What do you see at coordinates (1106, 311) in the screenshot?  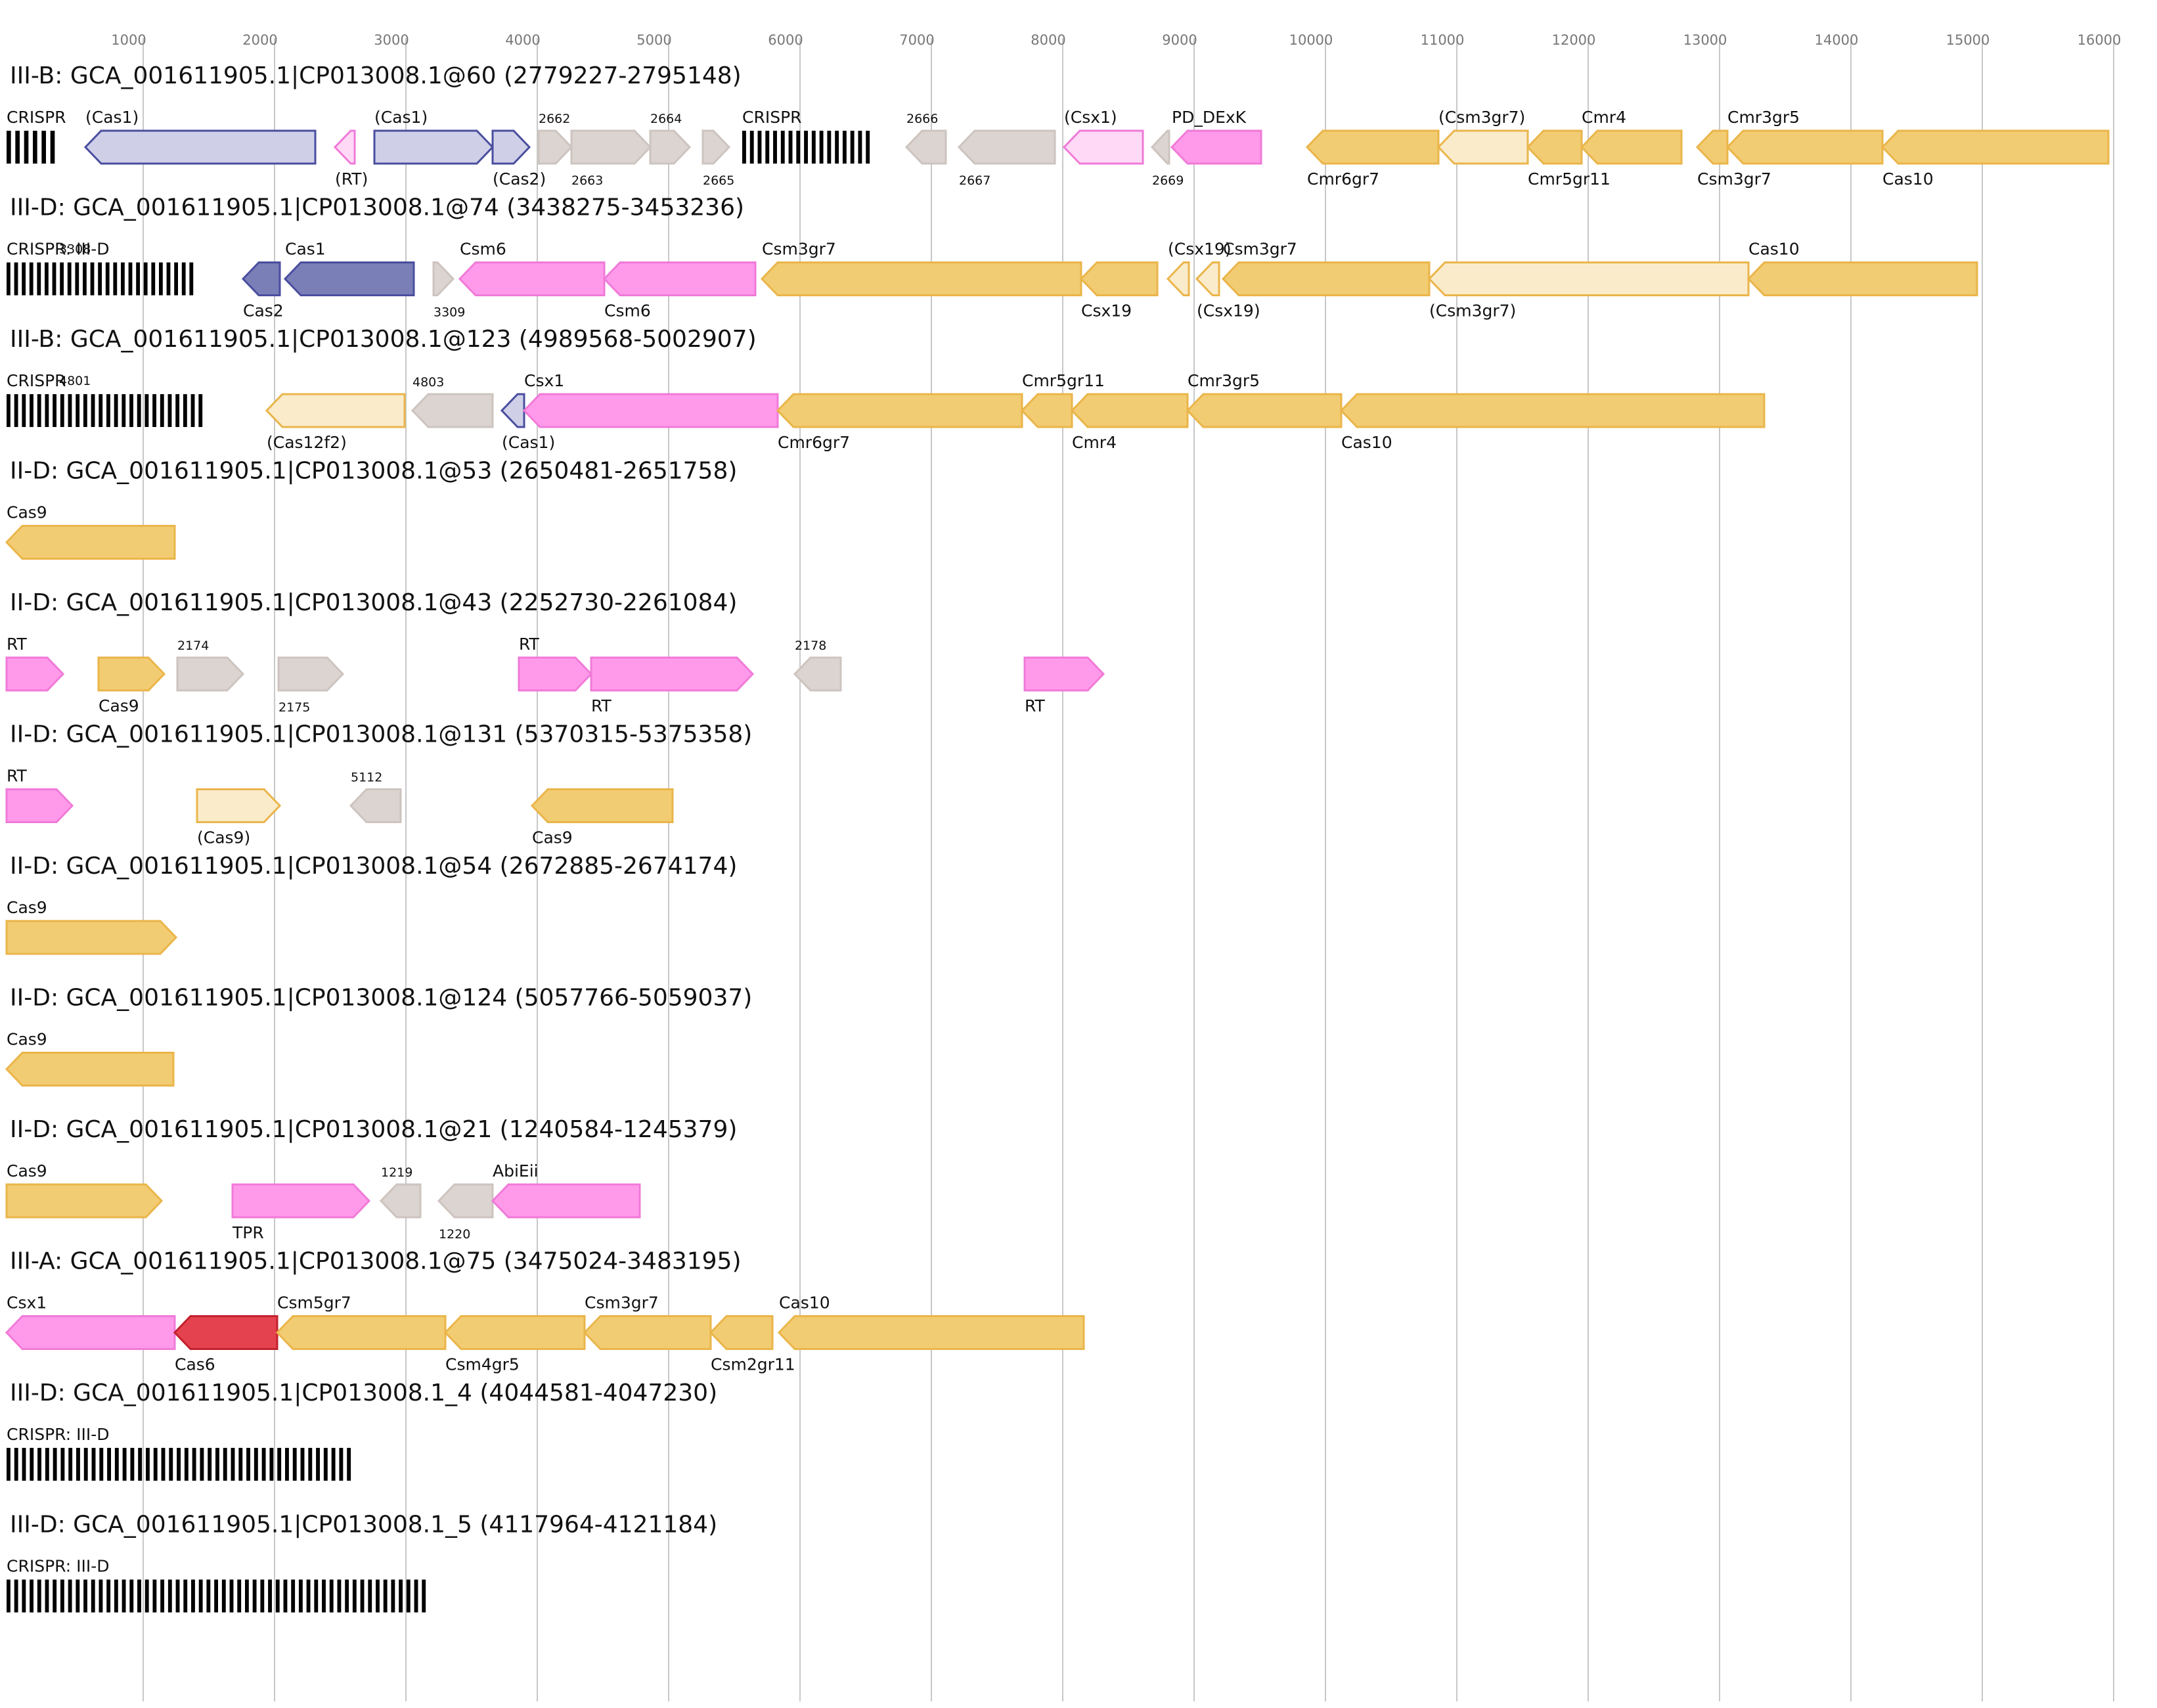 I see `gene-label: Csx19` at bounding box center [1106, 311].